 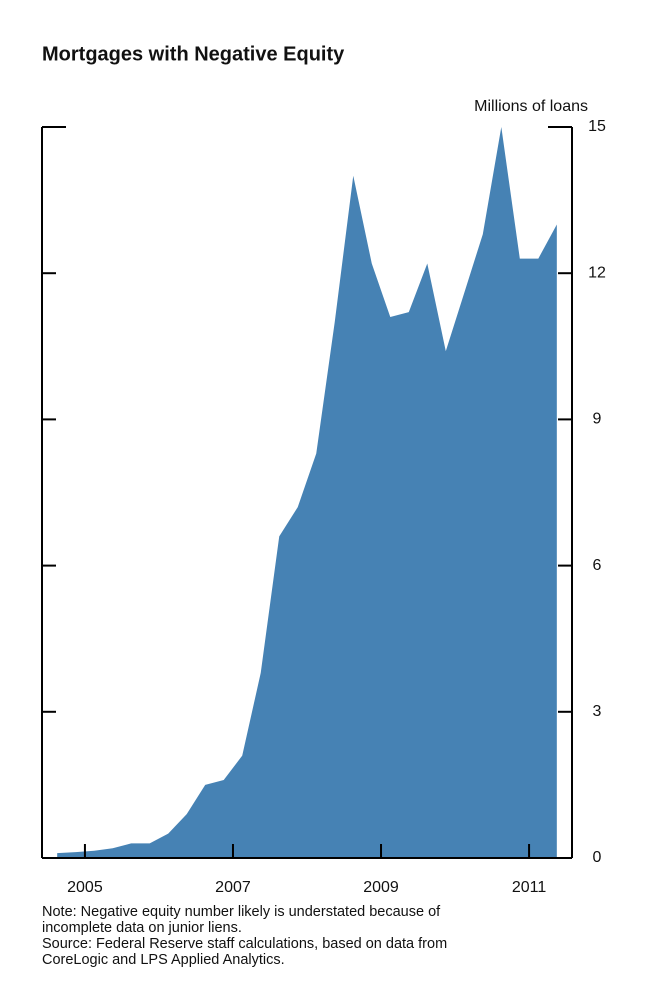 What do you see at coordinates (597, 272) in the screenshot?
I see `y-tick-label: 12` at bounding box center [597, 272].